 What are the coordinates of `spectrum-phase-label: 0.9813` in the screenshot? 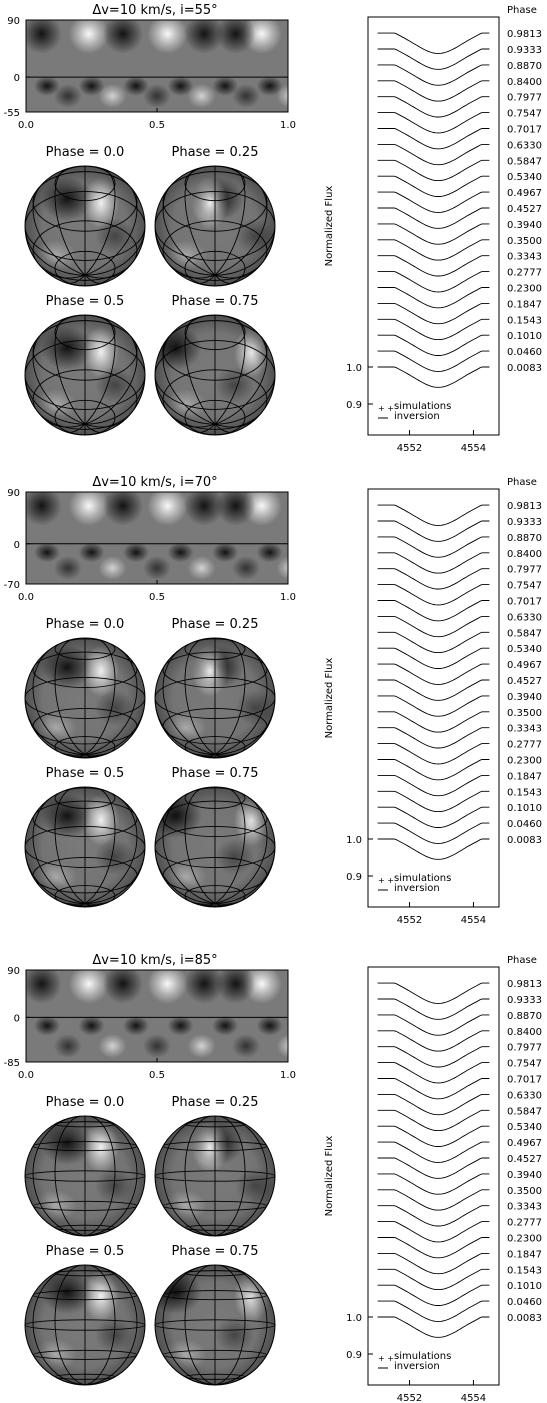 It's located at (524, 34).